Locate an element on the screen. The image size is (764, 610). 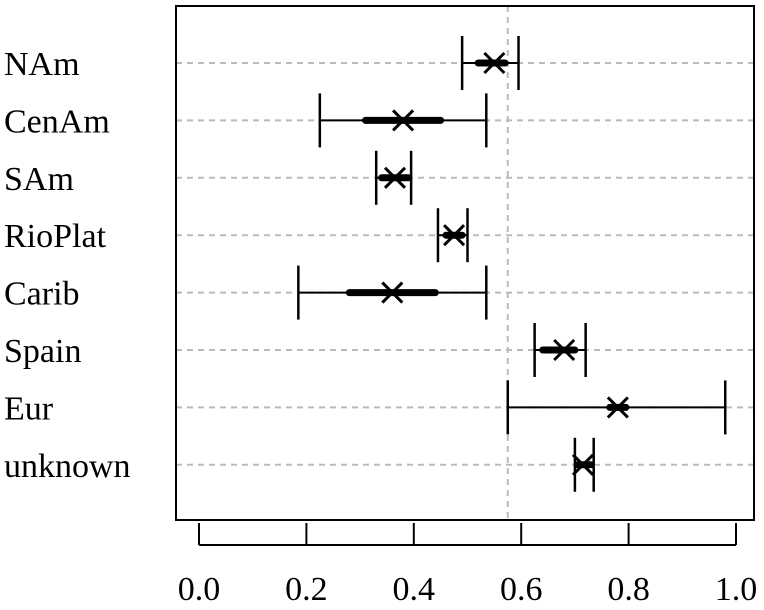
x-axis: 0.0 0.2 0.4 0.6 0.8 1.0 is located at coordinates (468, 565).